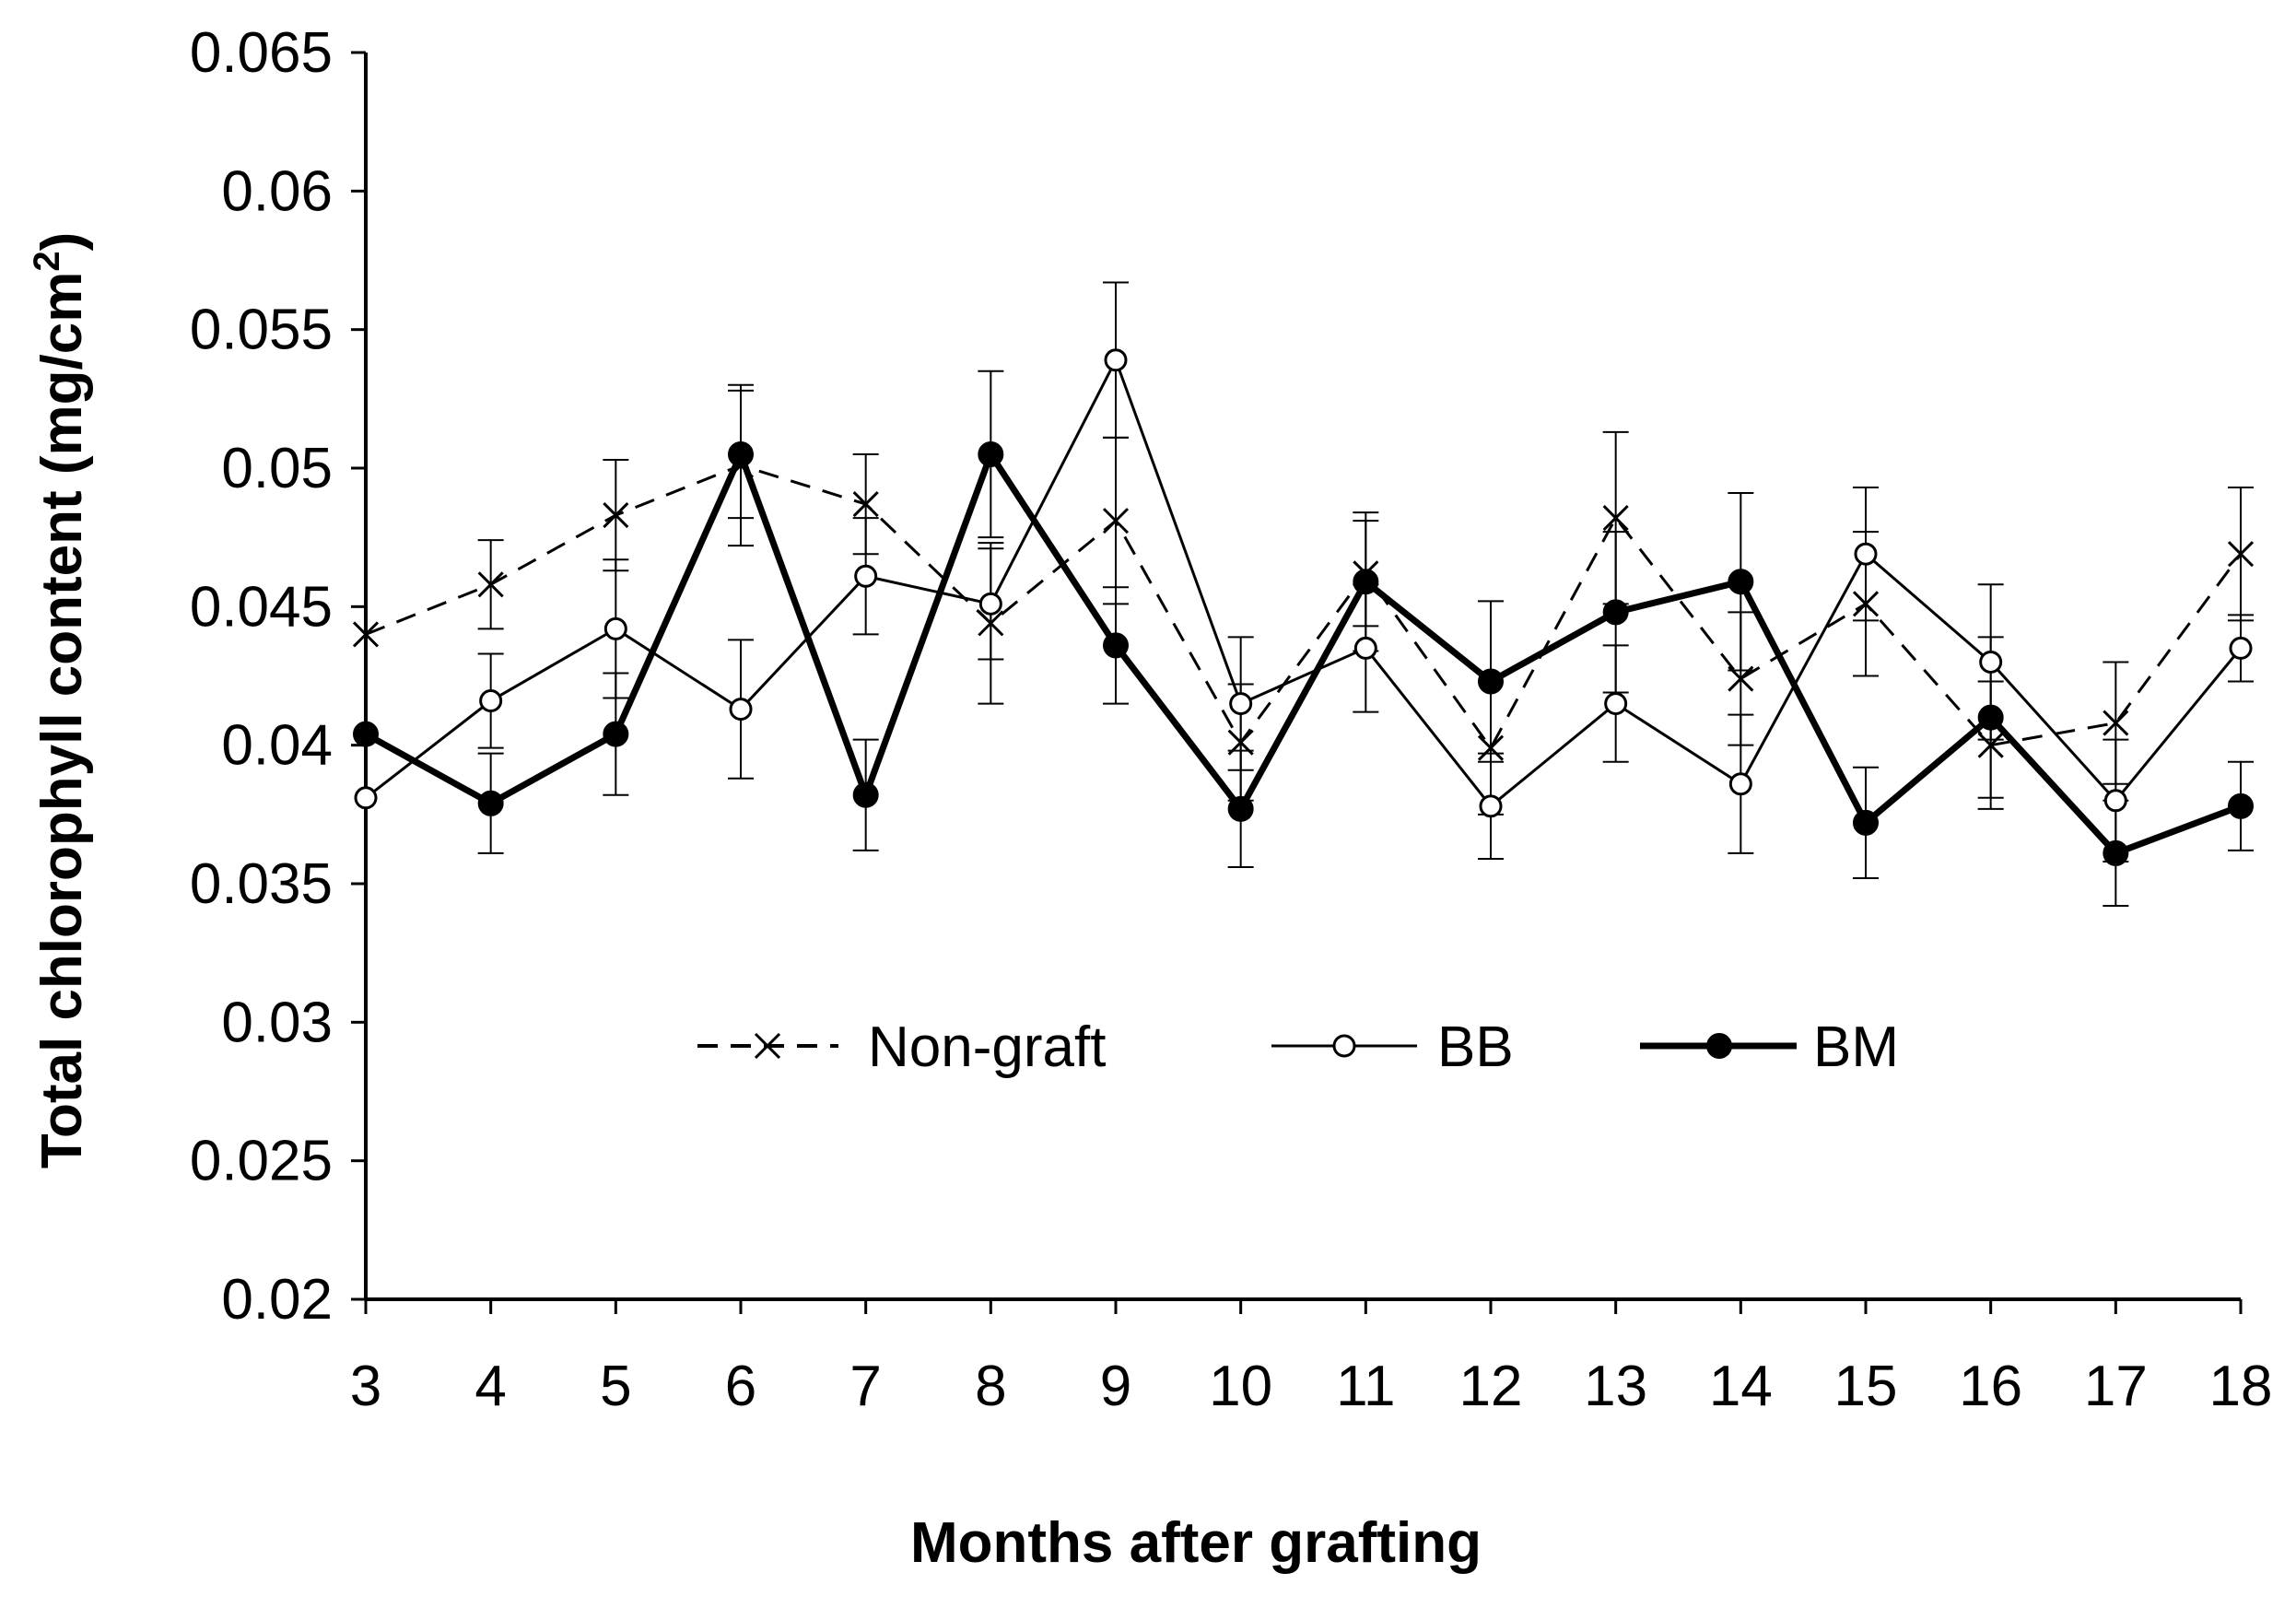 The image size is (2296, 1608). Describe the element at coordinates (262, 53) in the screenshot. I see `y-tick-label: 0.065` at that location.